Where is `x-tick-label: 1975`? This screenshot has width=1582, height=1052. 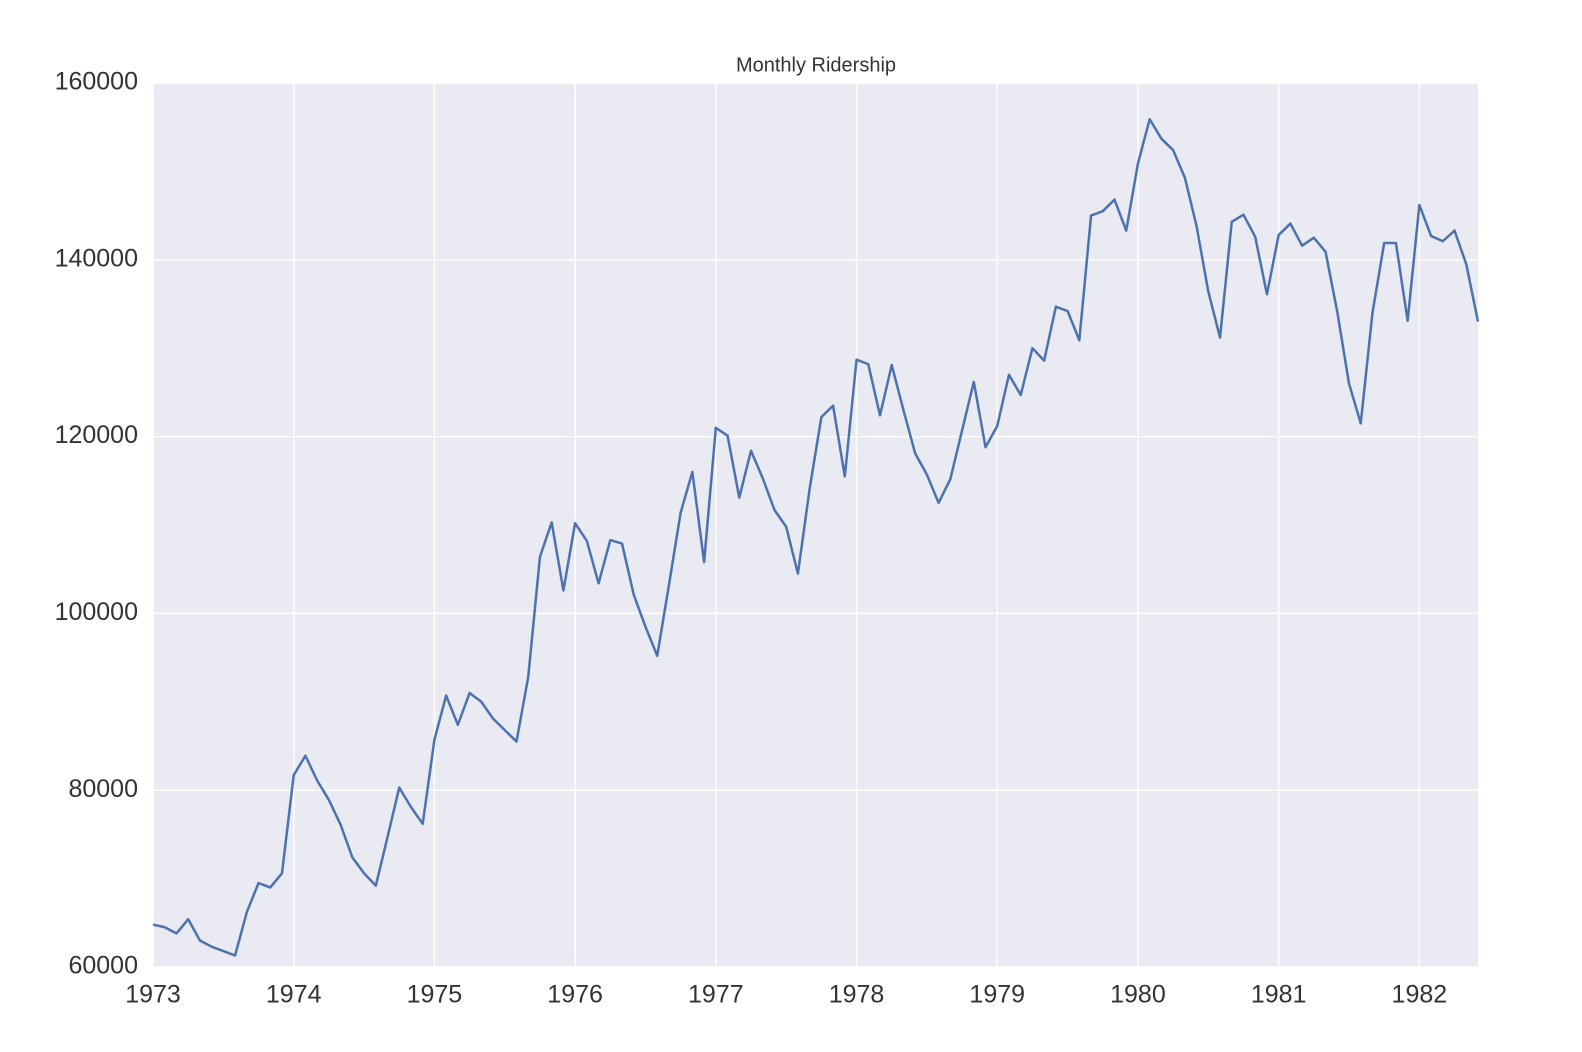 x-tick-label: 1975 is located at coordinates (435, 995).